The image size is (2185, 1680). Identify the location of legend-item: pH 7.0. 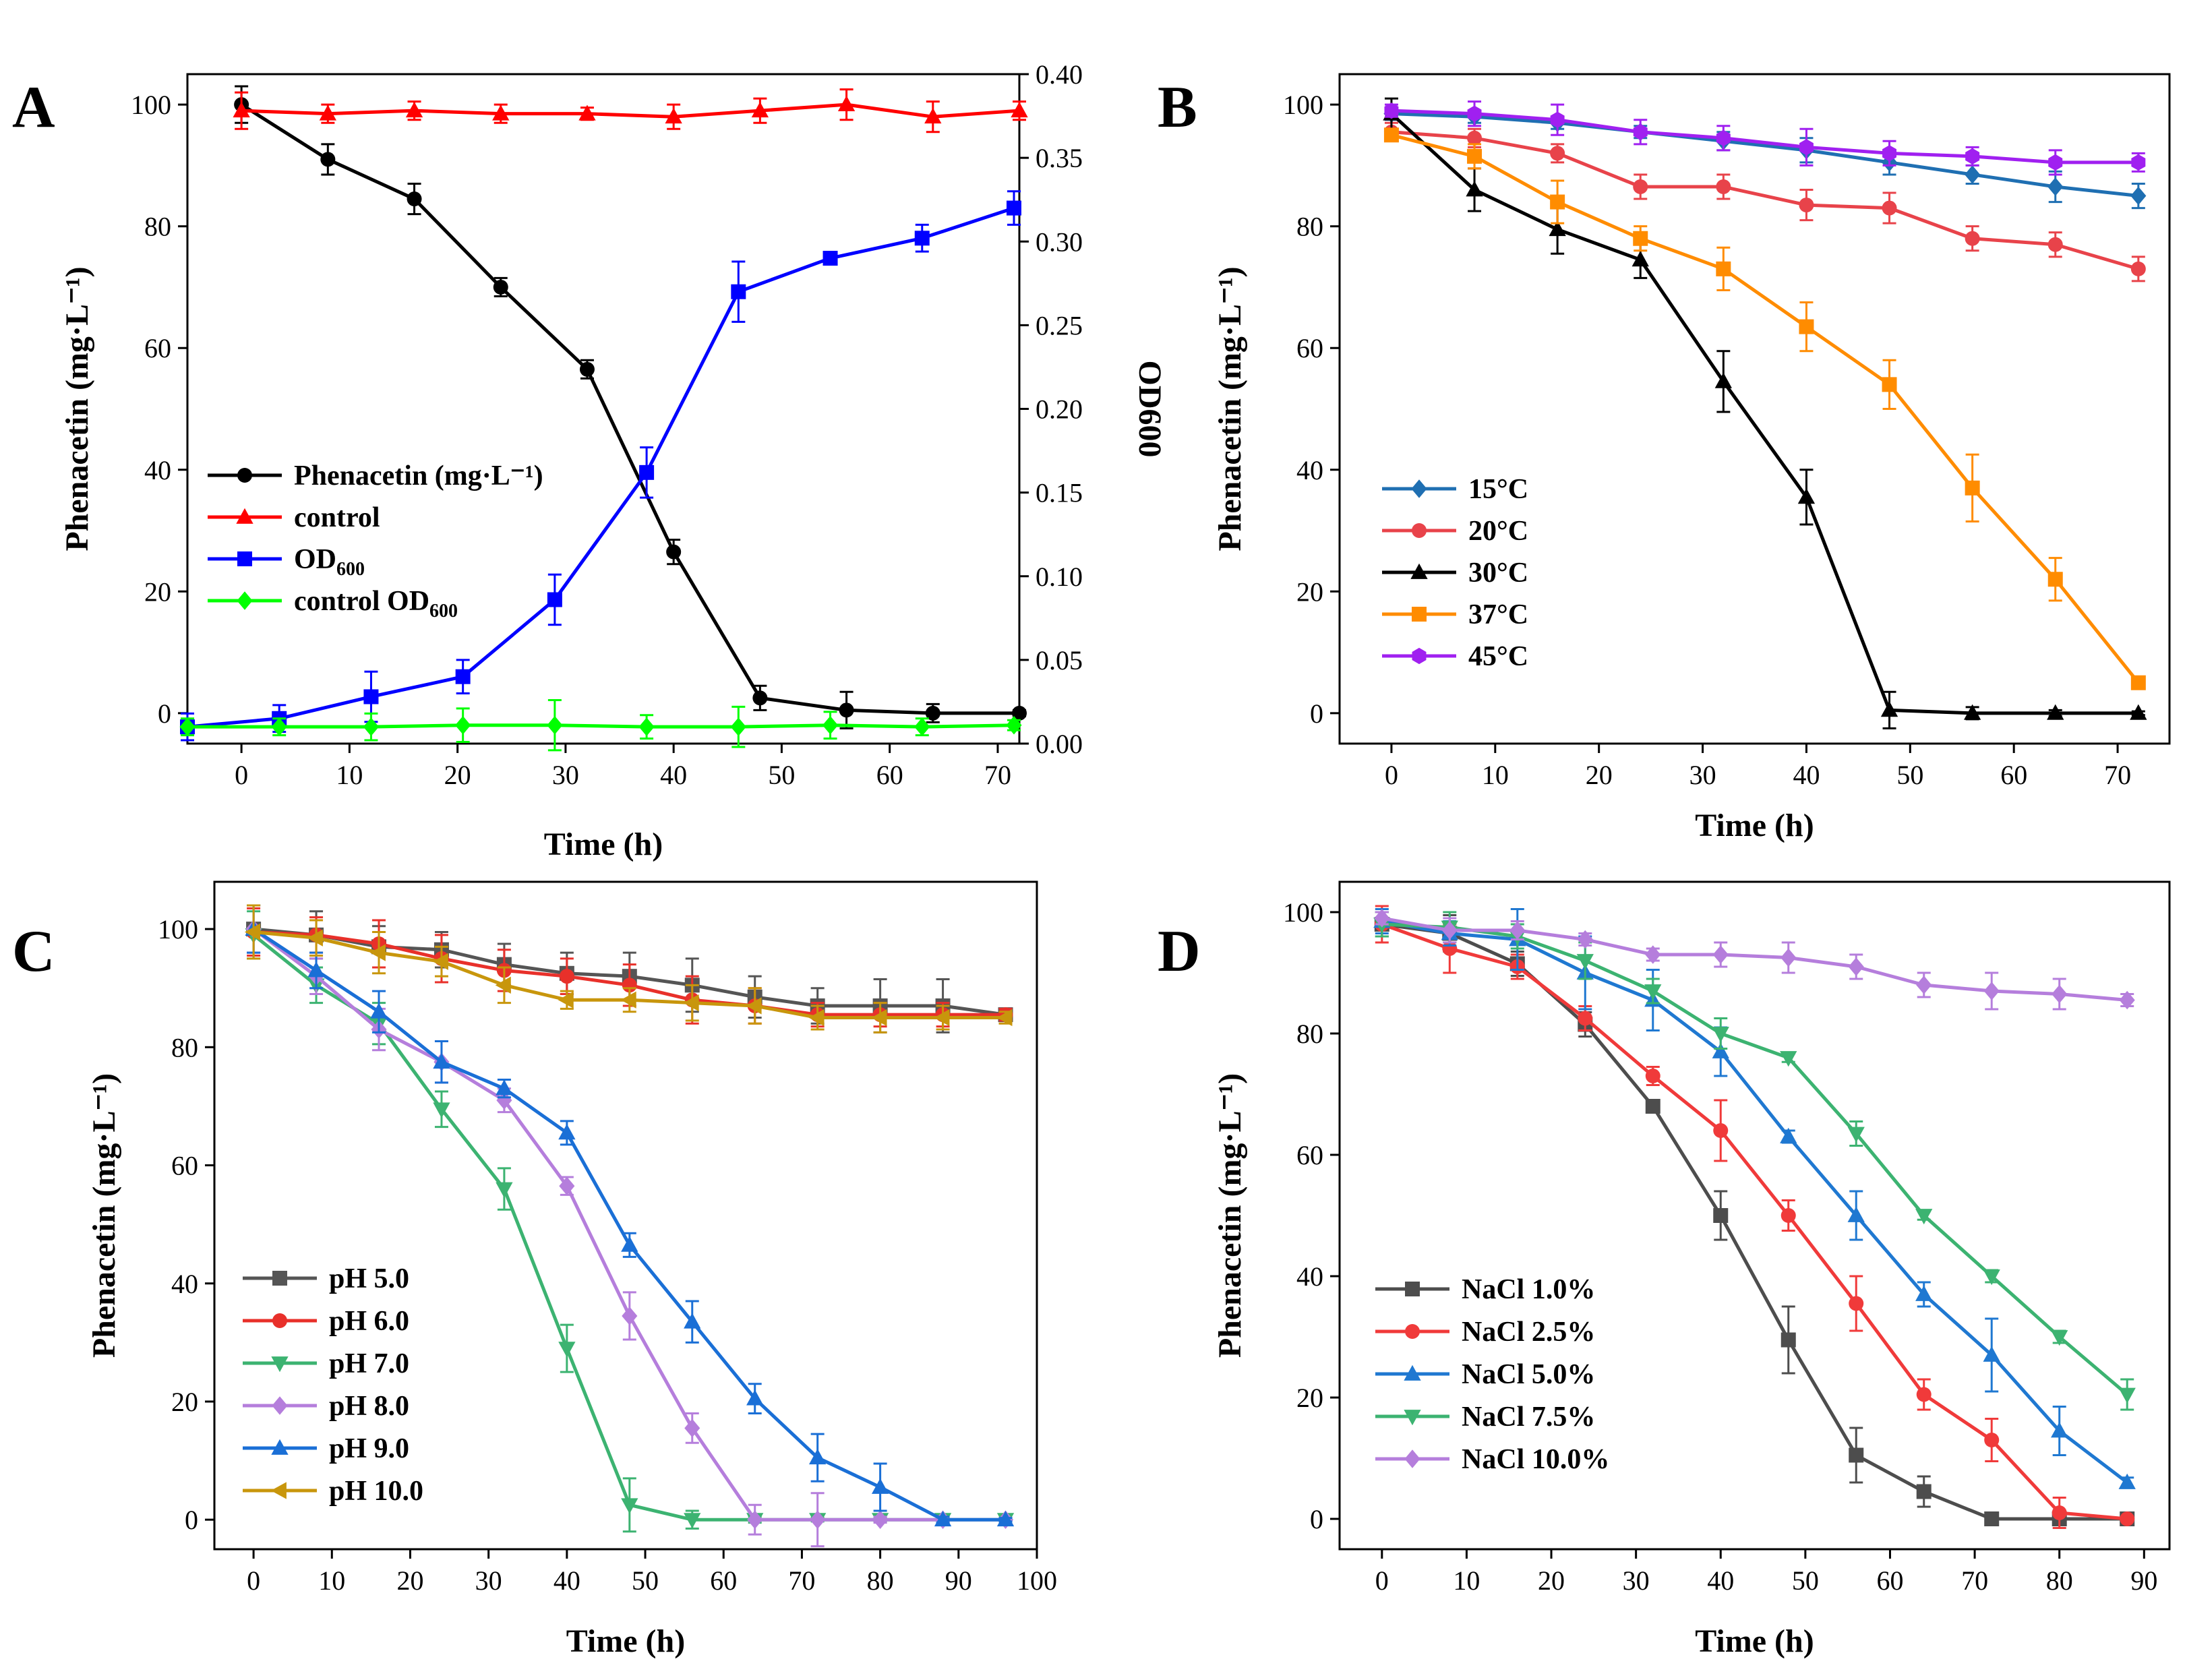
(326, 1363).